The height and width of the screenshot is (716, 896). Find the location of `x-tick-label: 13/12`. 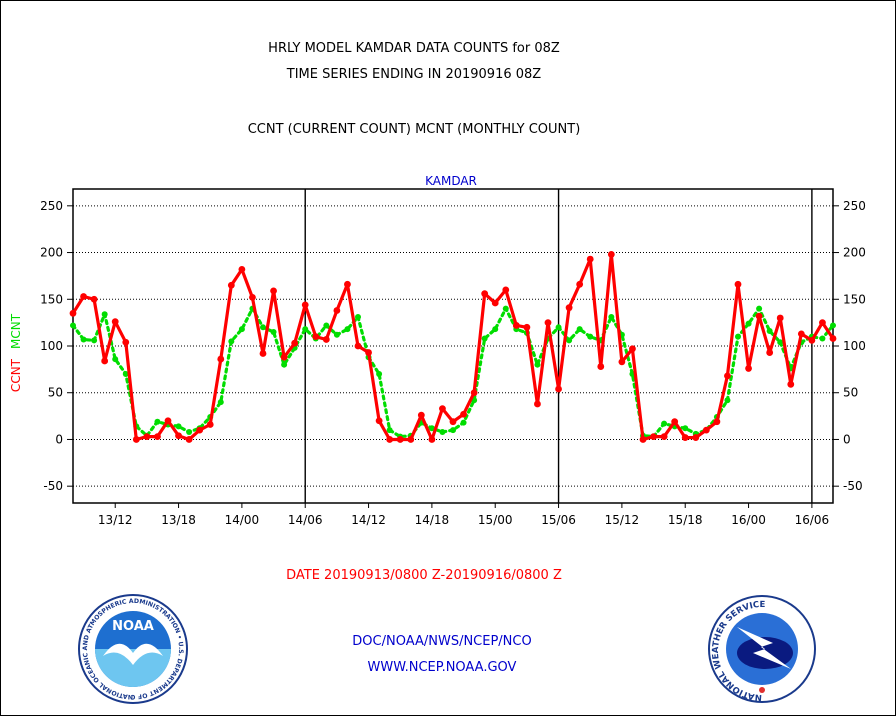

x-tick-label: 13/12 is located at coordinates (115, 520).